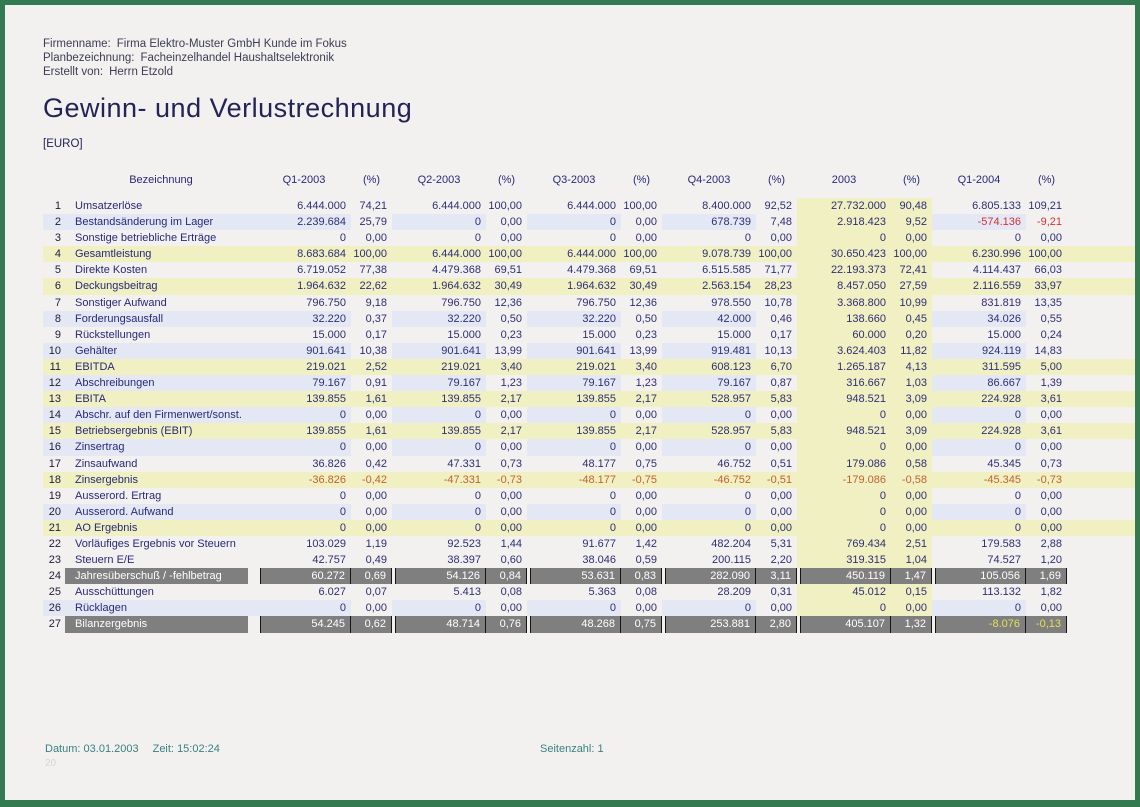  What do you see at coordinates (161, 447) in the screenshot?
I see `row-label: Zinsertrag` at bounding box center [161, 447].